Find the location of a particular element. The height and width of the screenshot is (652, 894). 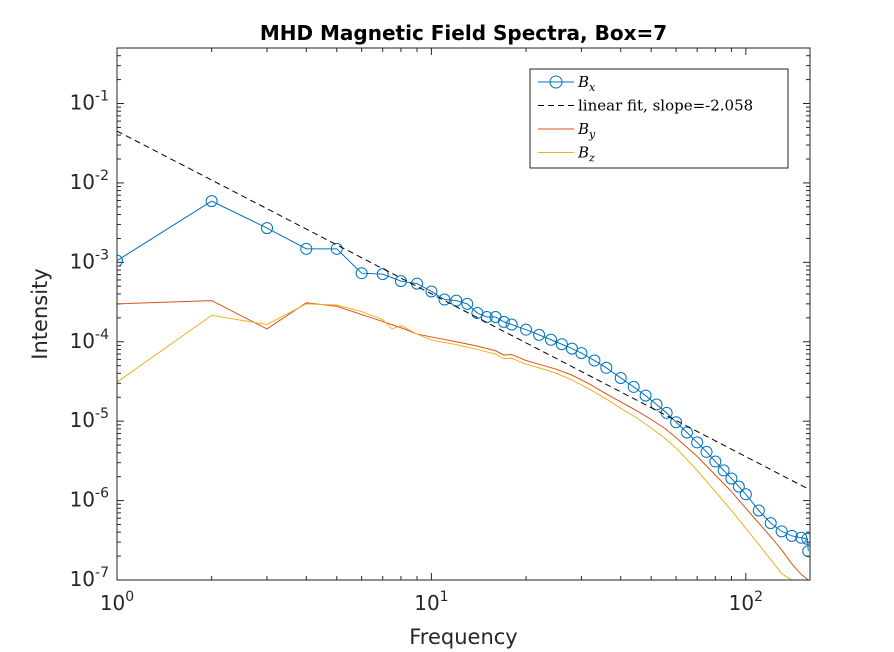

legend-item: By is located at coordinates (567, 130).